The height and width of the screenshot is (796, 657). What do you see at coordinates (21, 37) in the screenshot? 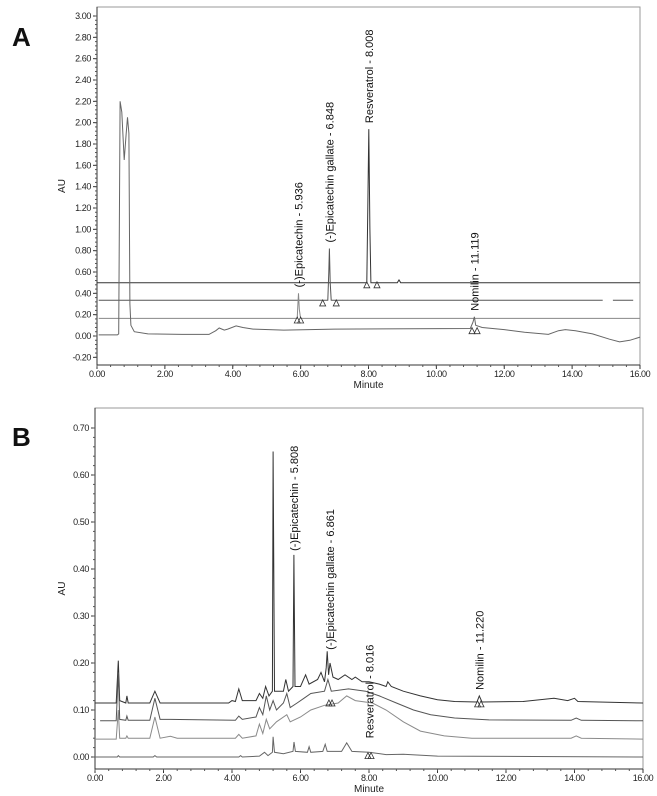
I see `panel-letter: A` at bounding box center [21, 37].